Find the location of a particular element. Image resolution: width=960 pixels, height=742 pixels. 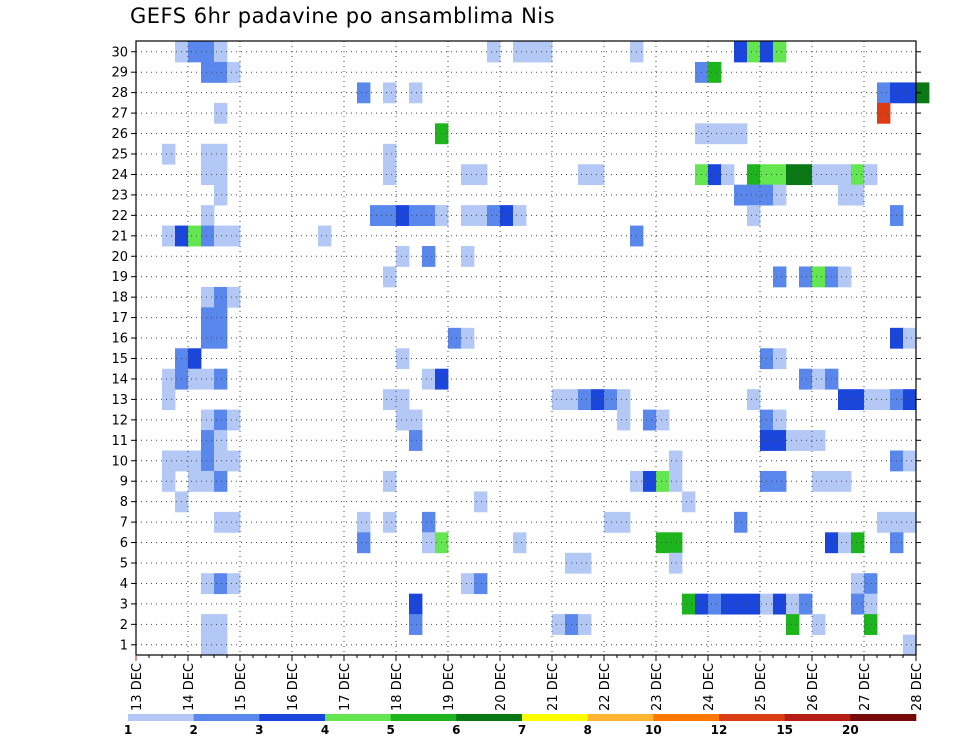

y-tick-label: 22 is located at coordinates (119, 216).